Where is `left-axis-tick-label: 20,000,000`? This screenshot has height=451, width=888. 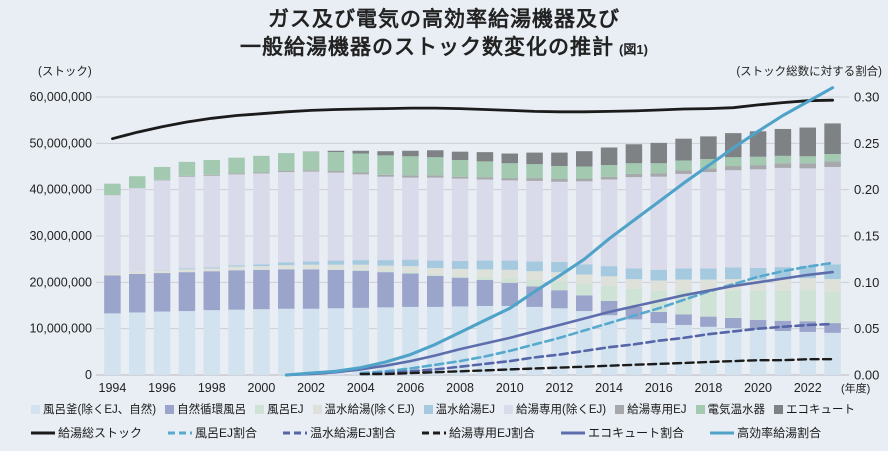
left-axis-tick-label: 20,000,000 is located at coordinates (60, 282).